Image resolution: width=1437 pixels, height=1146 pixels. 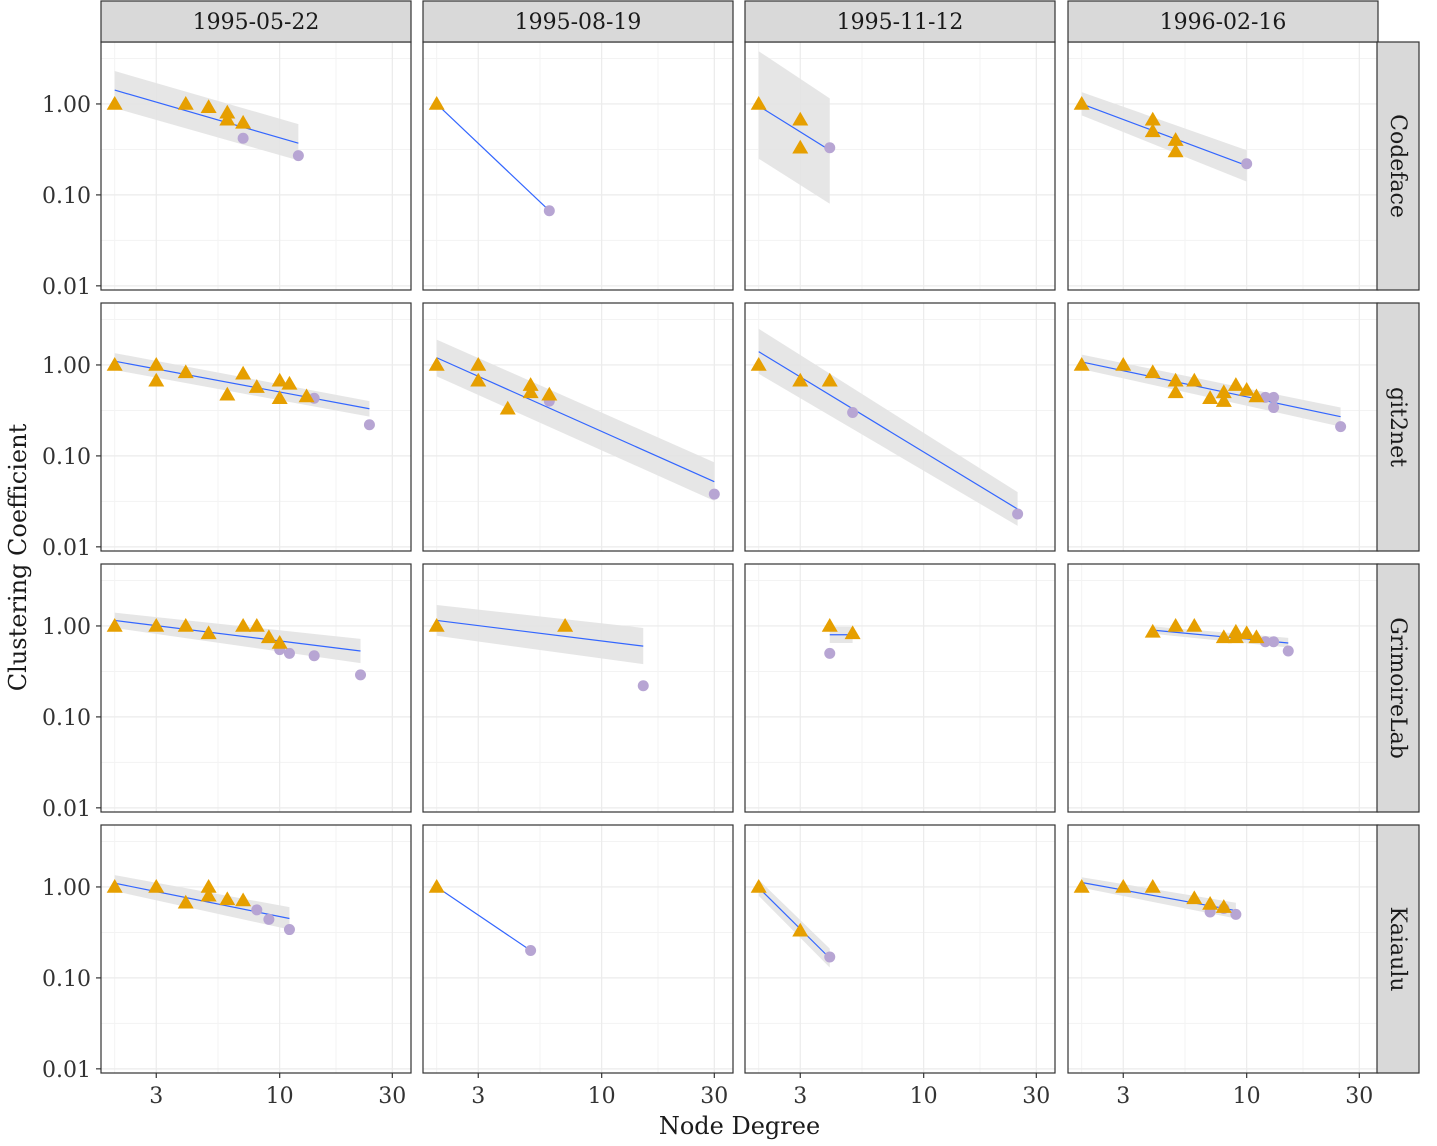 I want to click on x-tick-label: 3, so click(x=1123, y=1096).